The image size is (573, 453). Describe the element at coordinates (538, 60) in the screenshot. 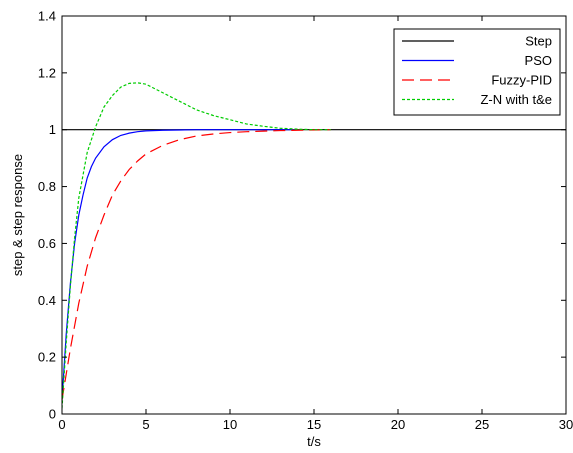

I see `legend-label: PSO` at that location.